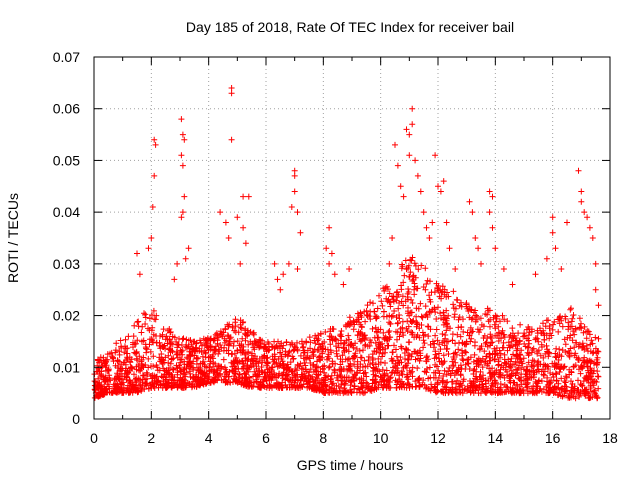 This screenshot has height=480, width=640. What do you see at coordinates (94, 438) in the screenshot?
I see `x-tick-label: 0` at bounding box center [94, 438].